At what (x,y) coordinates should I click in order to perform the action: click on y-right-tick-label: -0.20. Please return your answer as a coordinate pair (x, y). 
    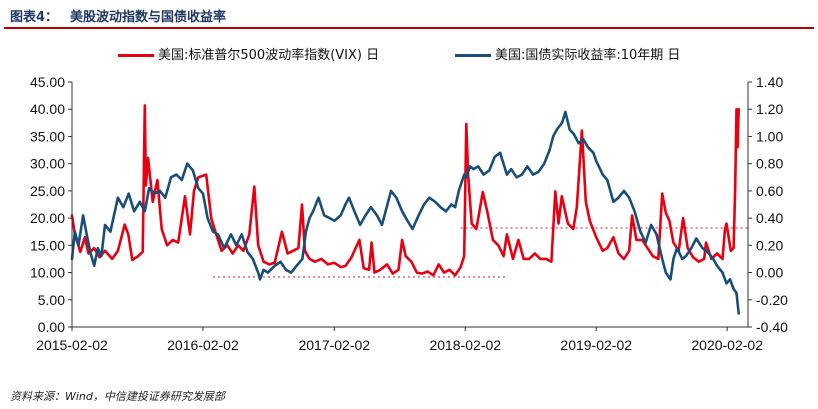
    Looking at the image, I should click on (772, 300).